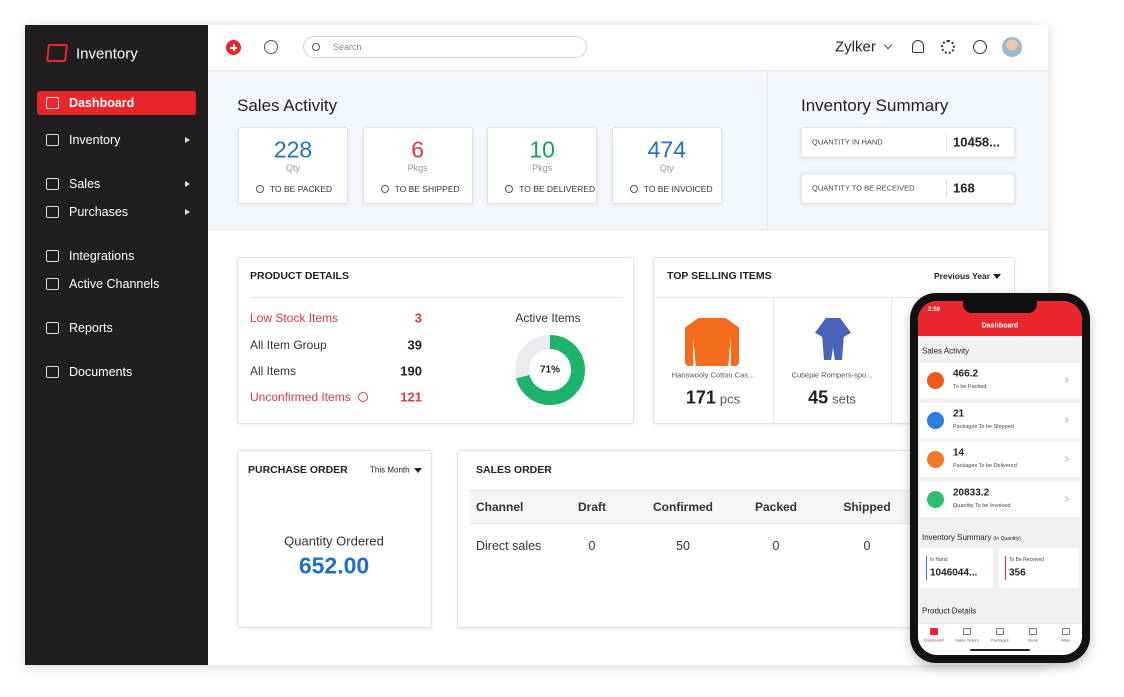 The image size is (1124, 697). I want to click on plus-v, so click(234, 47).